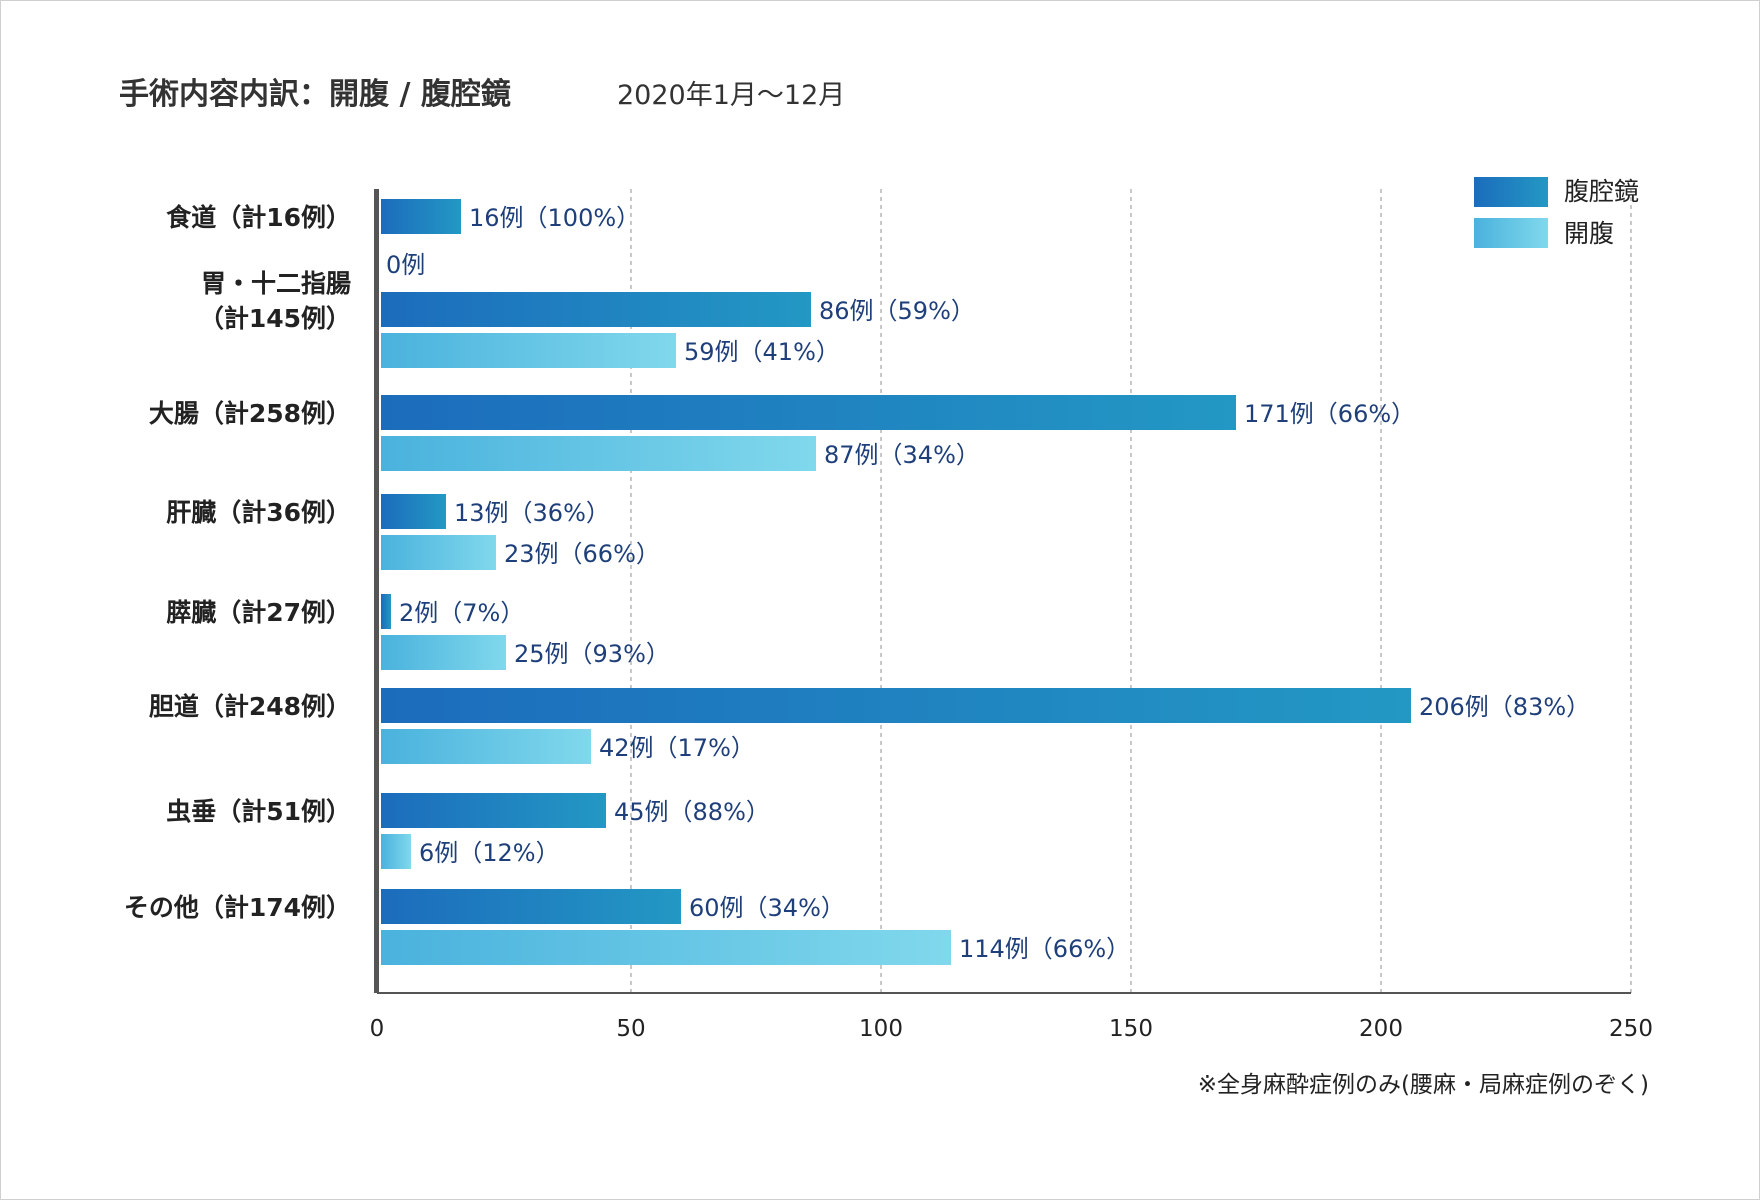 The height and width of the screenshot is (1201, 1760). Describe the element at coordinates (592, 654) in the screenshot. I see `data-label: 25例（93%）` at that location.